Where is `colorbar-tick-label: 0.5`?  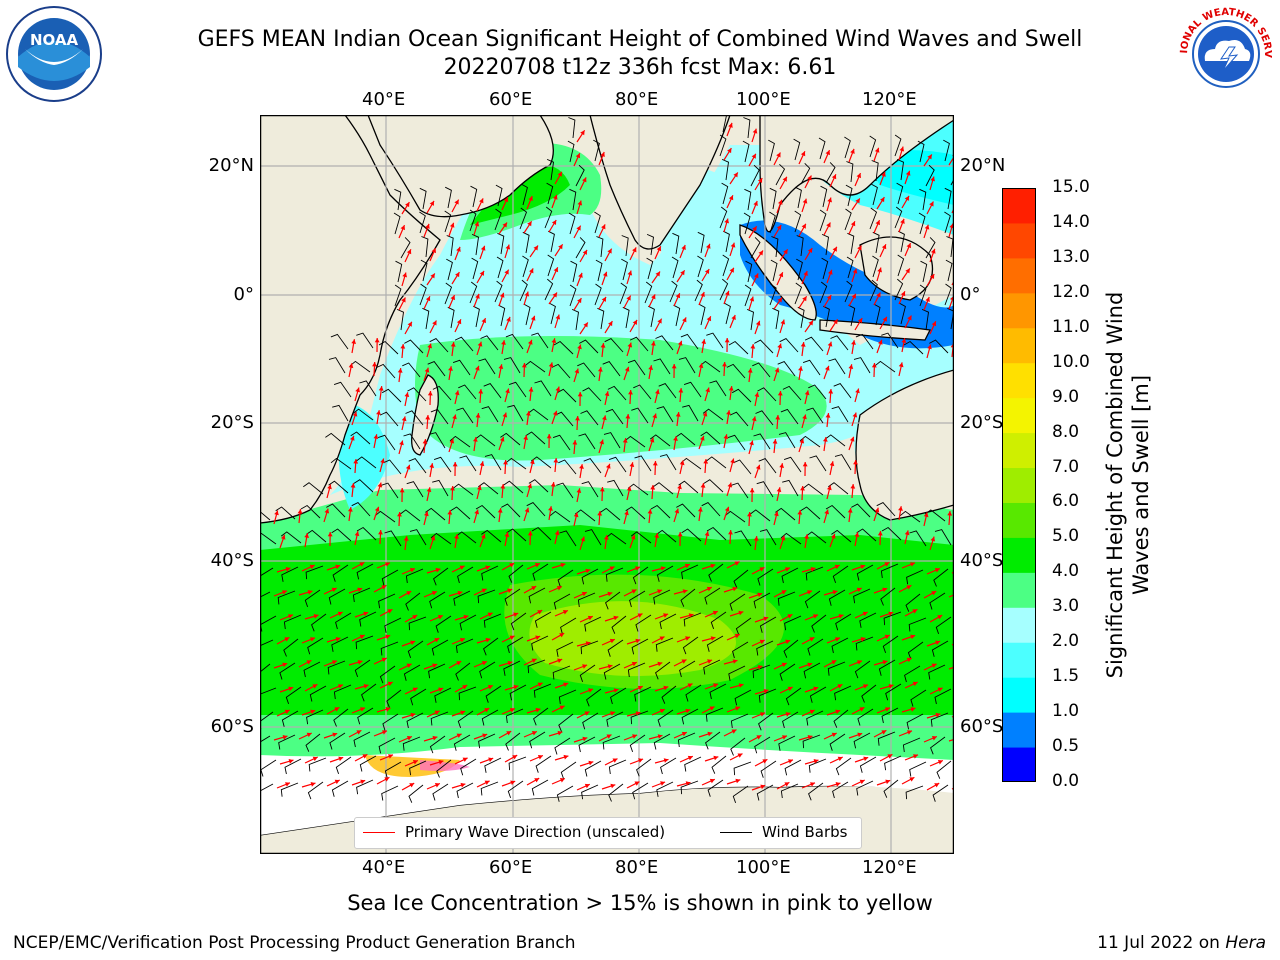 colorbar-tick-label: 0.5 is located at coordinates (1066, 746).